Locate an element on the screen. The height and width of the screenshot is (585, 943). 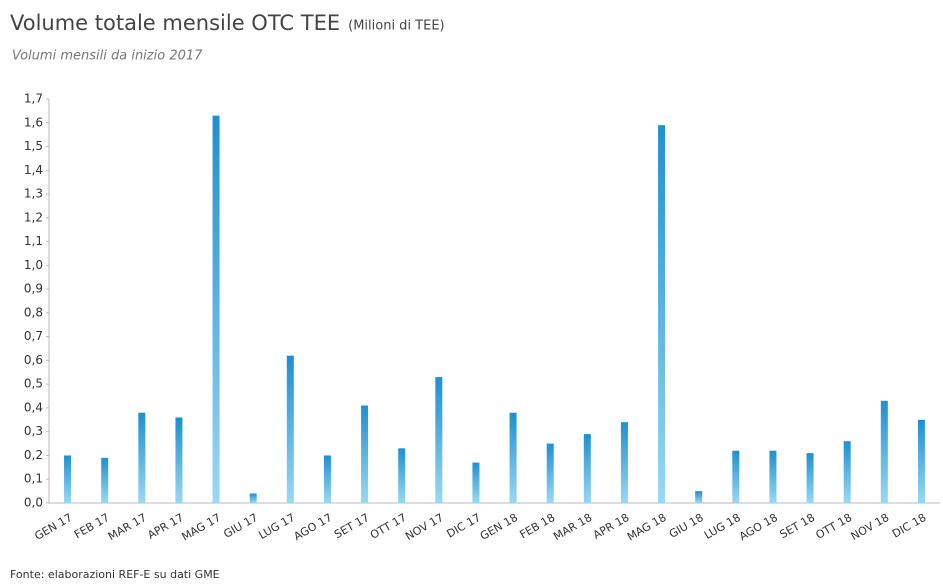
y-tick-label: 0,7 is located at coordinates (33, 336).